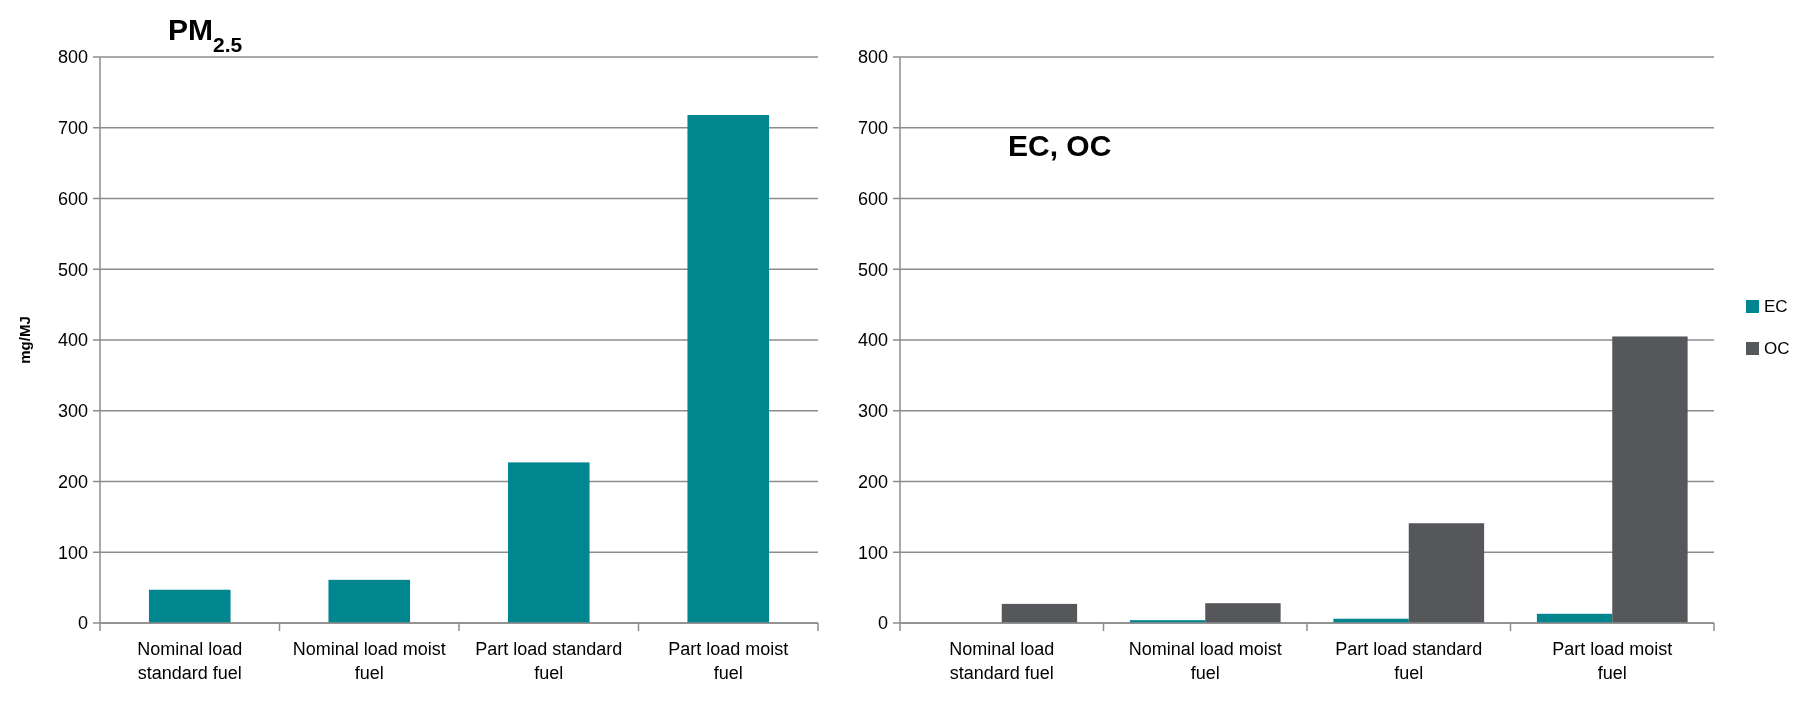 This screenshot has height=708, width=1810. I want to click on legend-label: EC, so click(1776, 306).